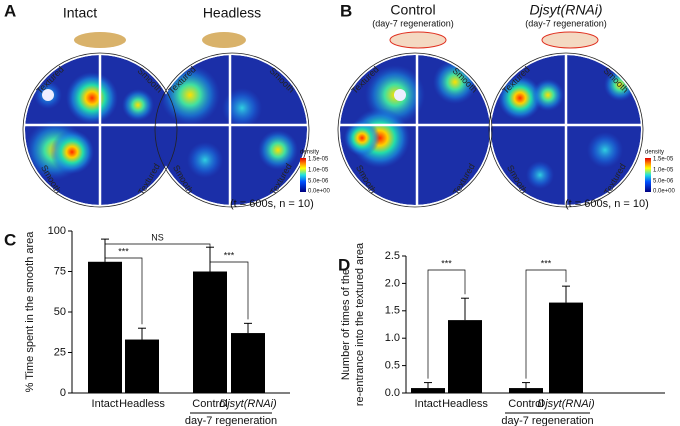  Describe the element at coordinates (412, 10) in the screenshot. I see `map-title: Control` at that location.